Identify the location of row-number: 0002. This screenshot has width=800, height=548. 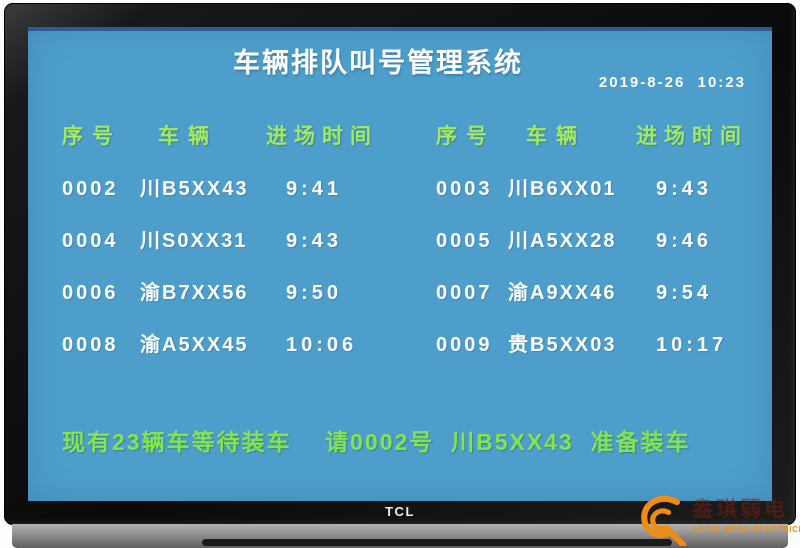
(90, 189).